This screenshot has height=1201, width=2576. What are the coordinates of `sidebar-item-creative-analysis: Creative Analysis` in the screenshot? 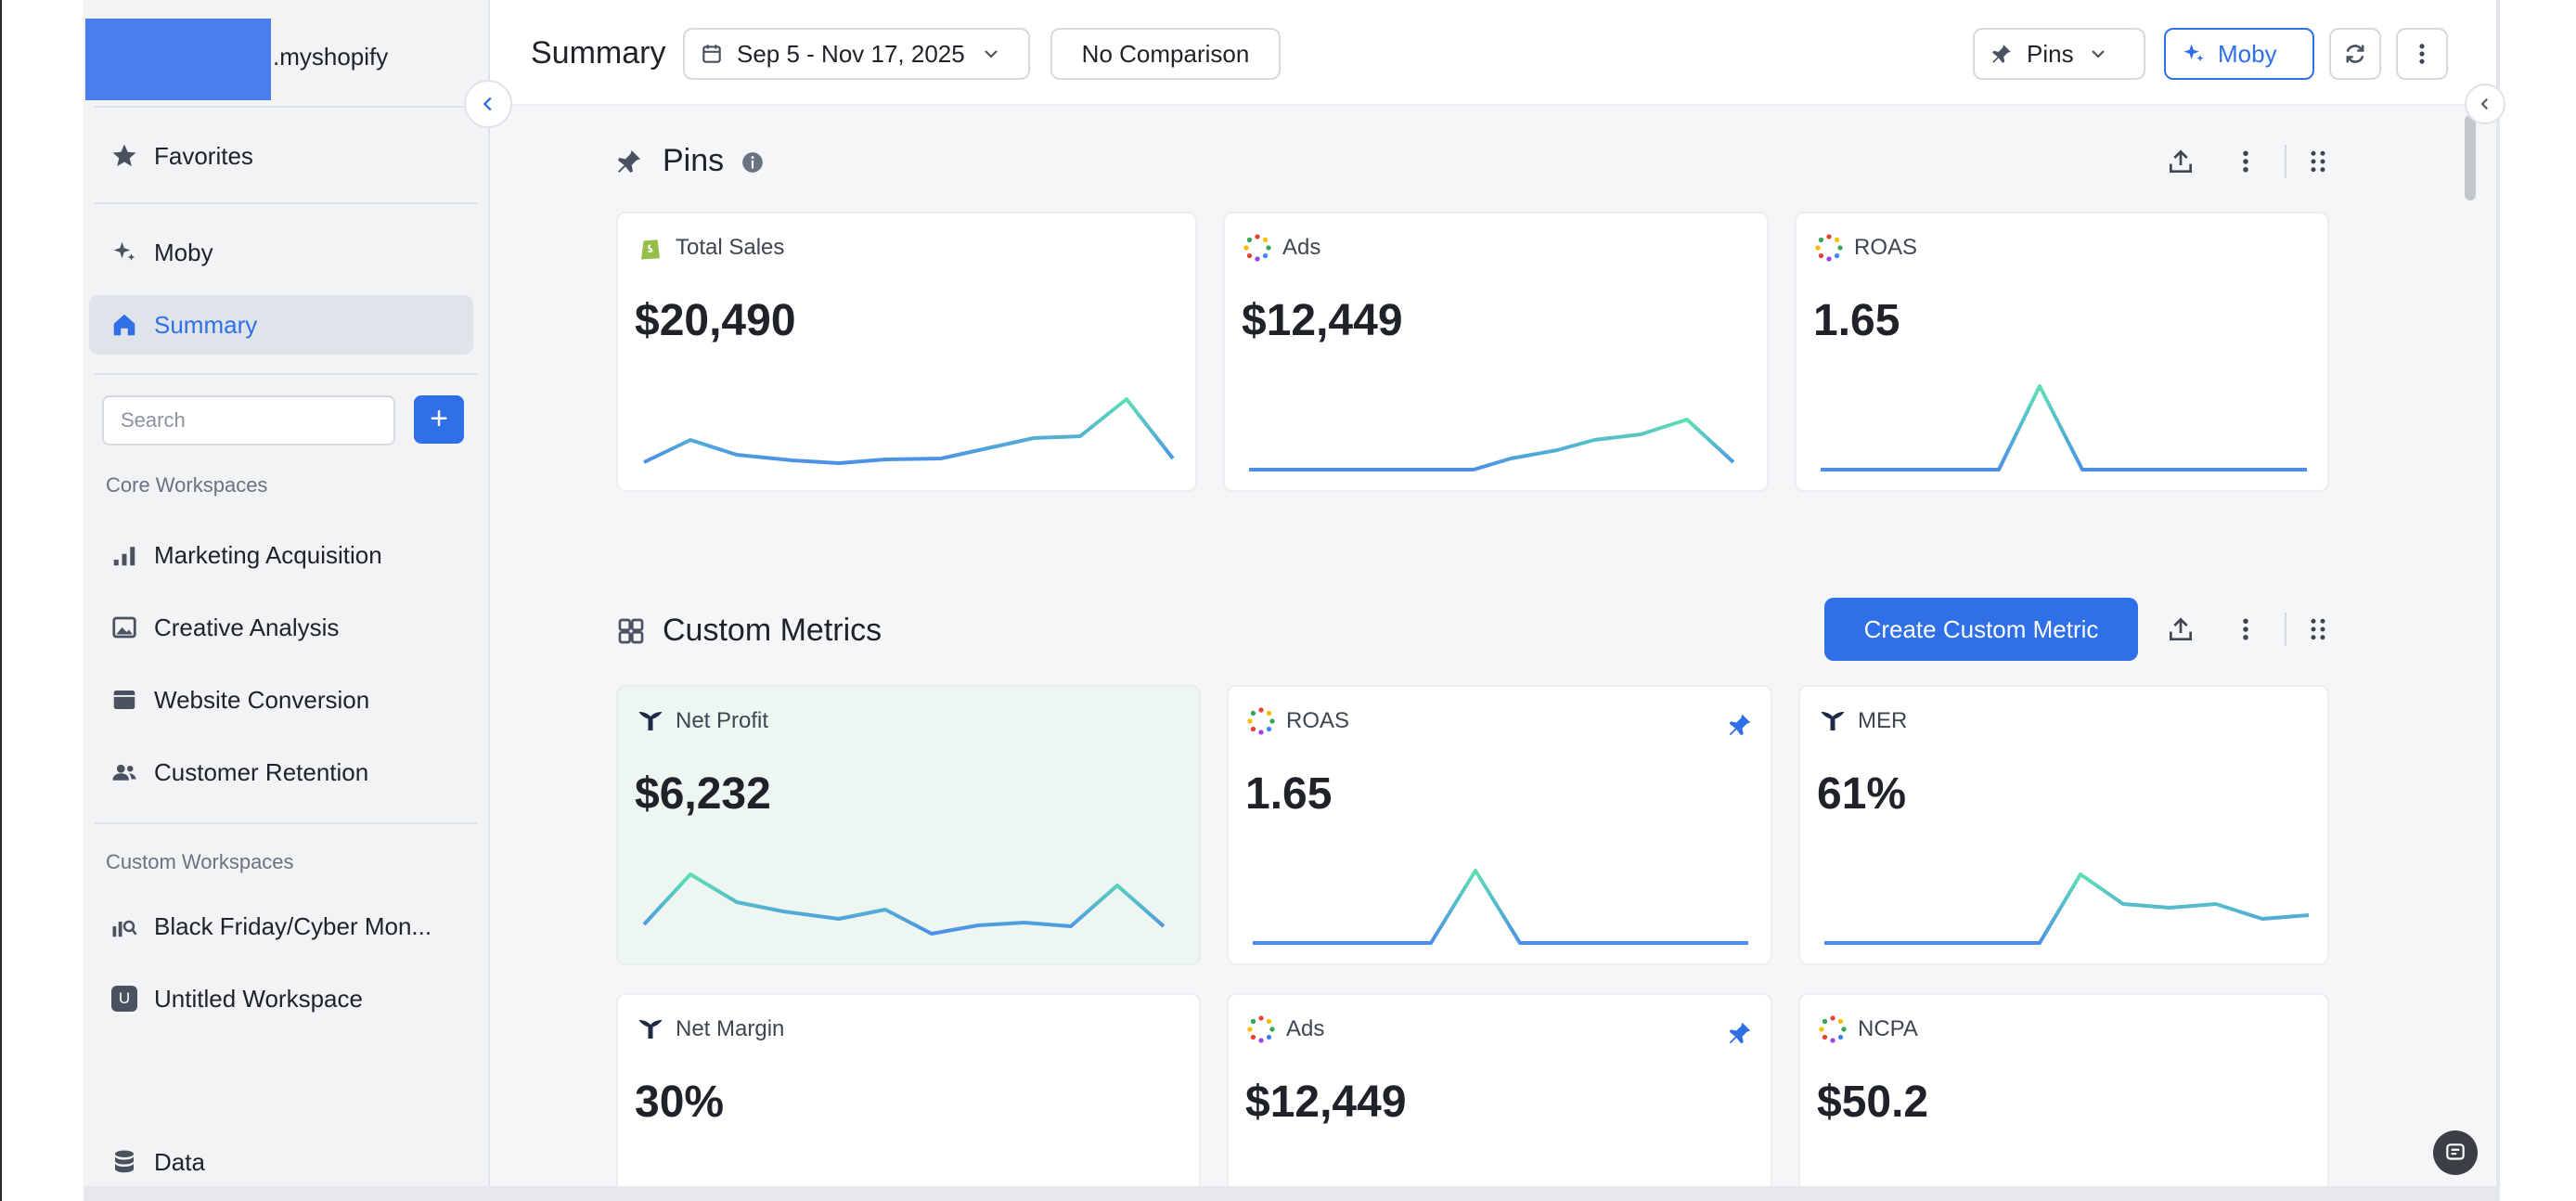 It's located at (281, 627).